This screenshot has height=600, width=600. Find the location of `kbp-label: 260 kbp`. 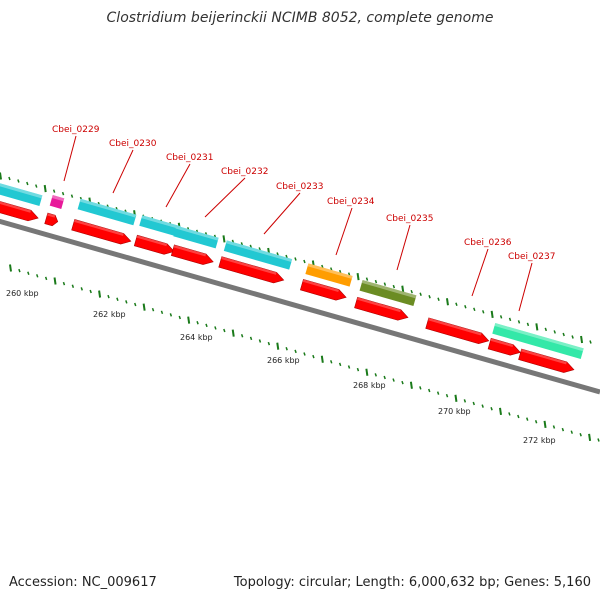

kbp-label: 260 kbp is located at coordinates (22, 293).